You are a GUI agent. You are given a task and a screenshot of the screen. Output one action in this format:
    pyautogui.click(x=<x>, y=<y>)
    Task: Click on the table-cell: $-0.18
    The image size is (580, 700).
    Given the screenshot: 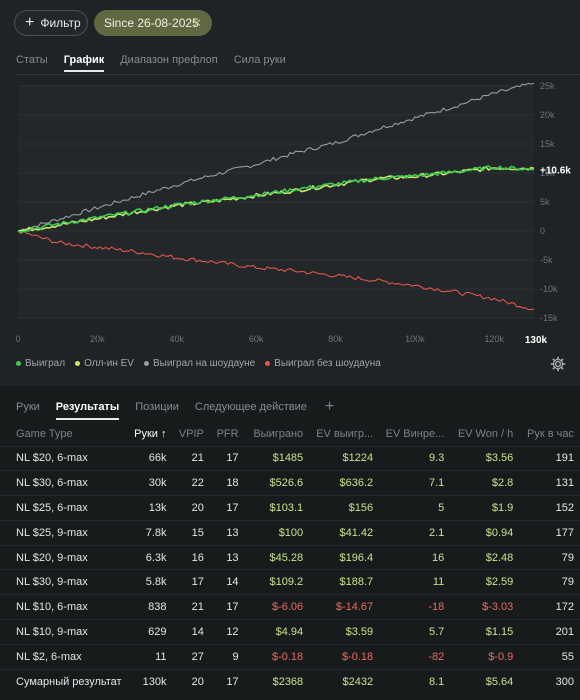 What is the action you would take?
    pyautogui.click(x=277, y=656)
    